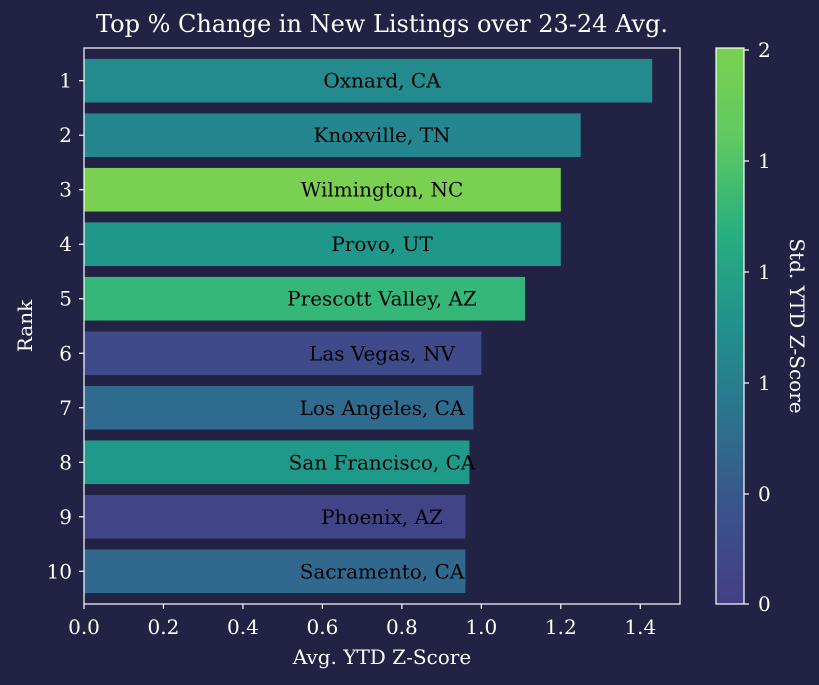 Image resolution: width=819 pixels, height=685 pixels. Describe the element at coordinates (382, 299) in the screenshot. I see `bar-label: Prescott Valley, AZ` at that location.